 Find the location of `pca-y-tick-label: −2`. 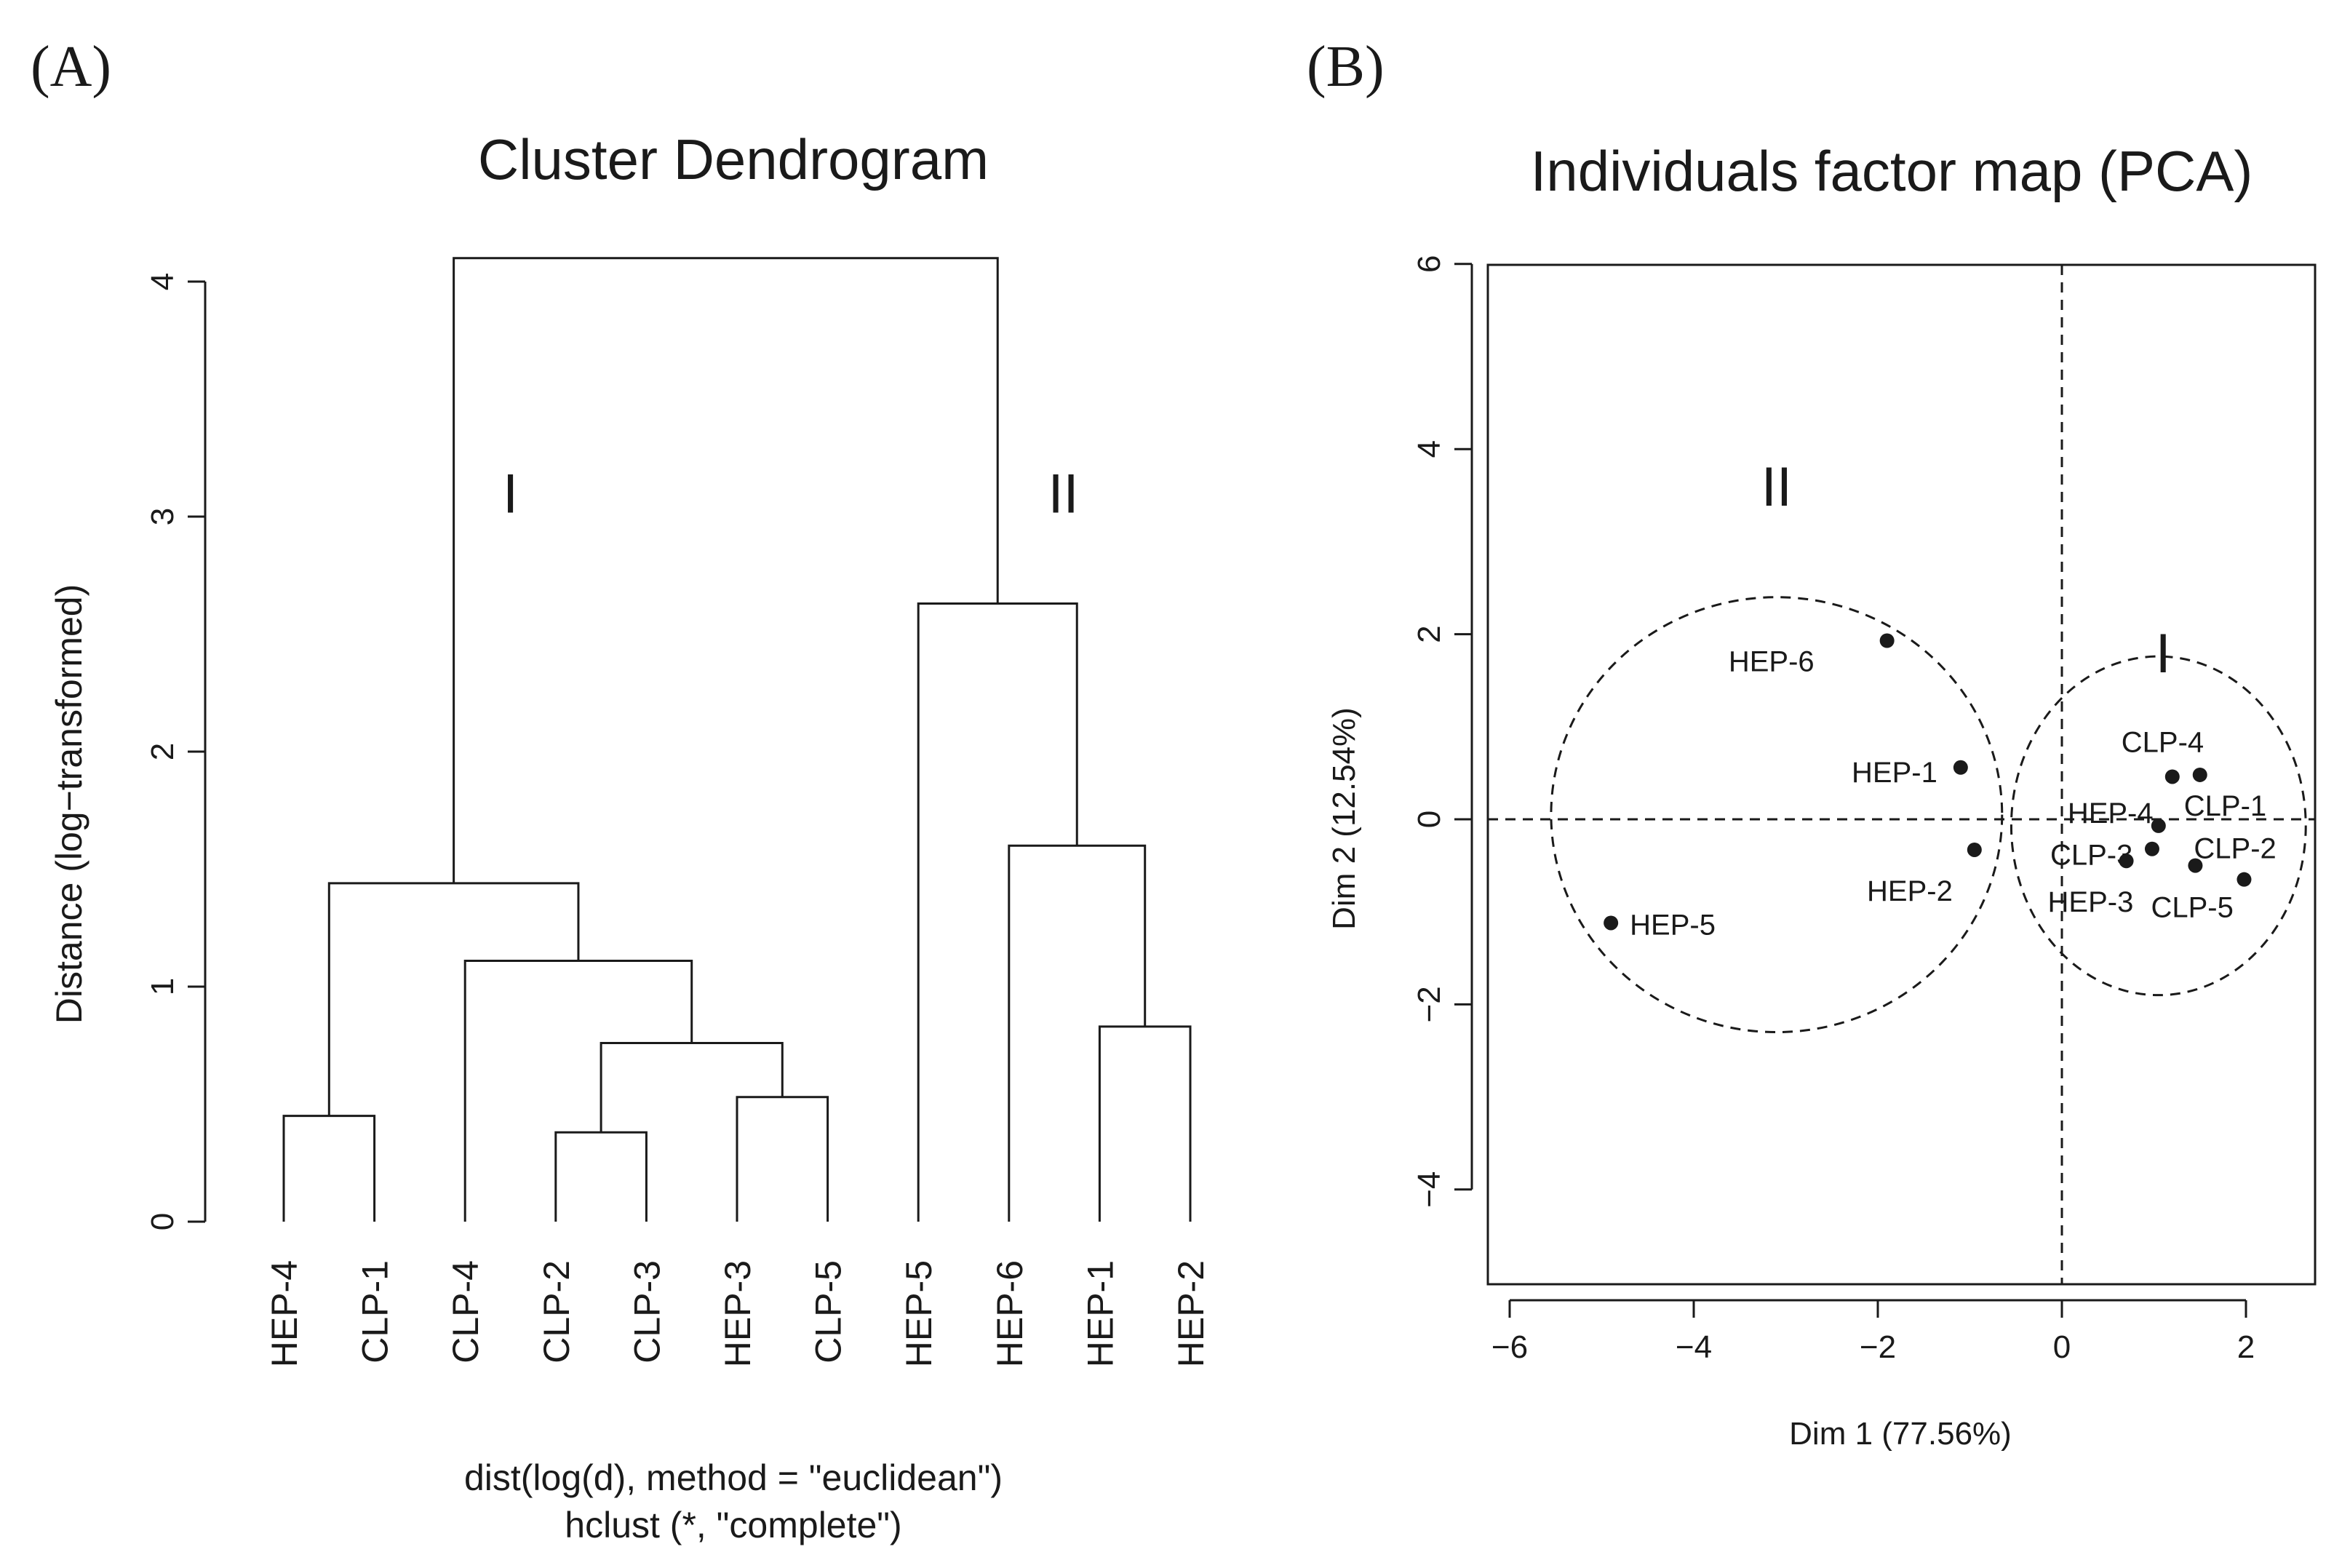

pca-y-tick-label: −2 is located at coordinates (1429, 1004).